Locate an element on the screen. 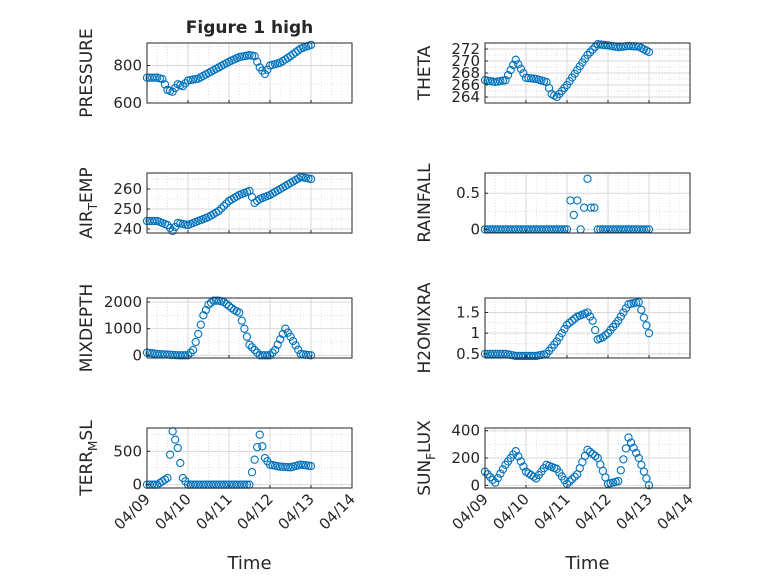 The width and height of the screenshot is (778, 583). y-tick-label: 264 is located at coordinates (465, 97).